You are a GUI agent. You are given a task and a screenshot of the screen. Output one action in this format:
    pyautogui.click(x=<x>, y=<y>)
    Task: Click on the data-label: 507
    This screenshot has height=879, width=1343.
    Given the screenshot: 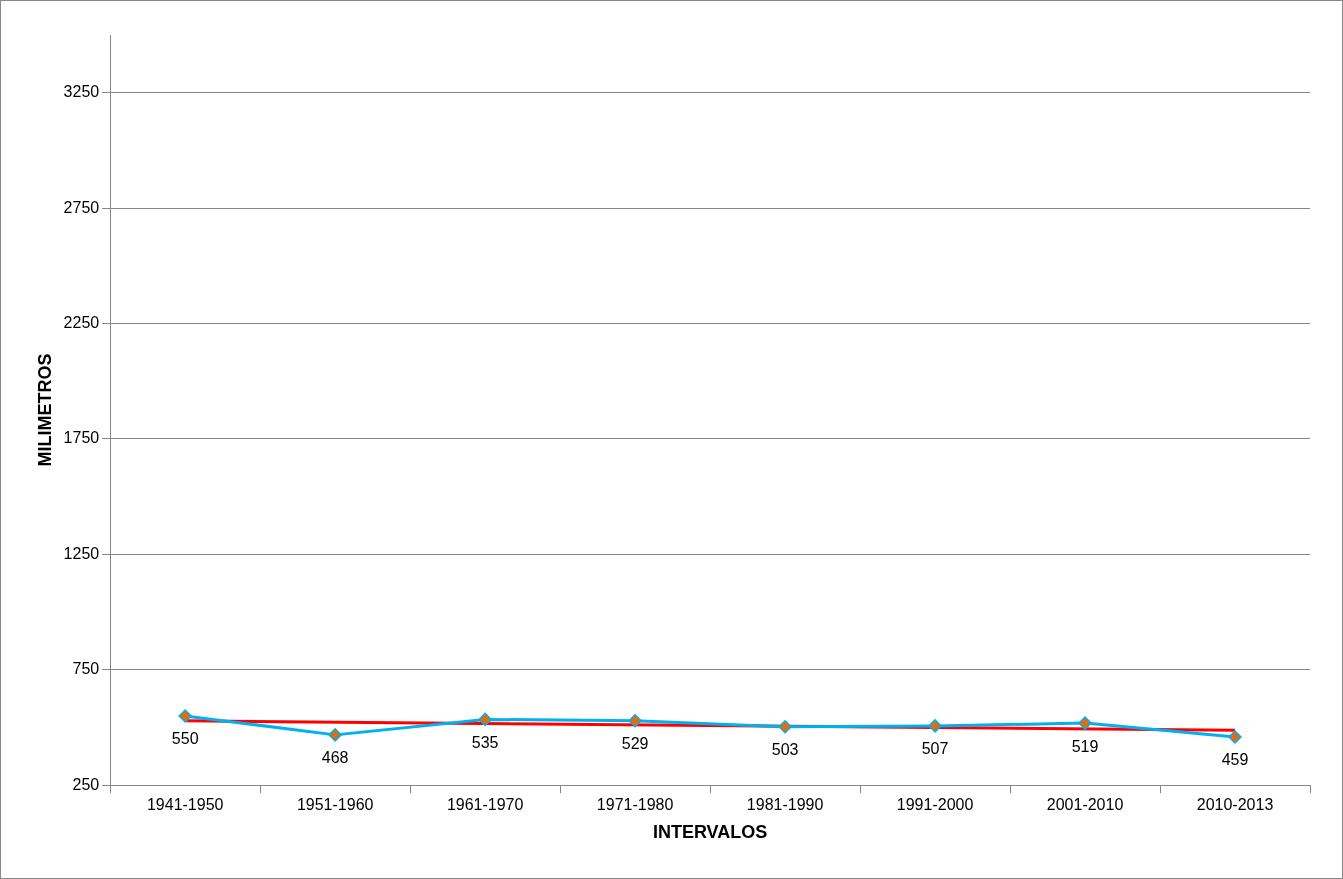 What is the action you would take?
    pyautogui.click(x=935, y=749)
    